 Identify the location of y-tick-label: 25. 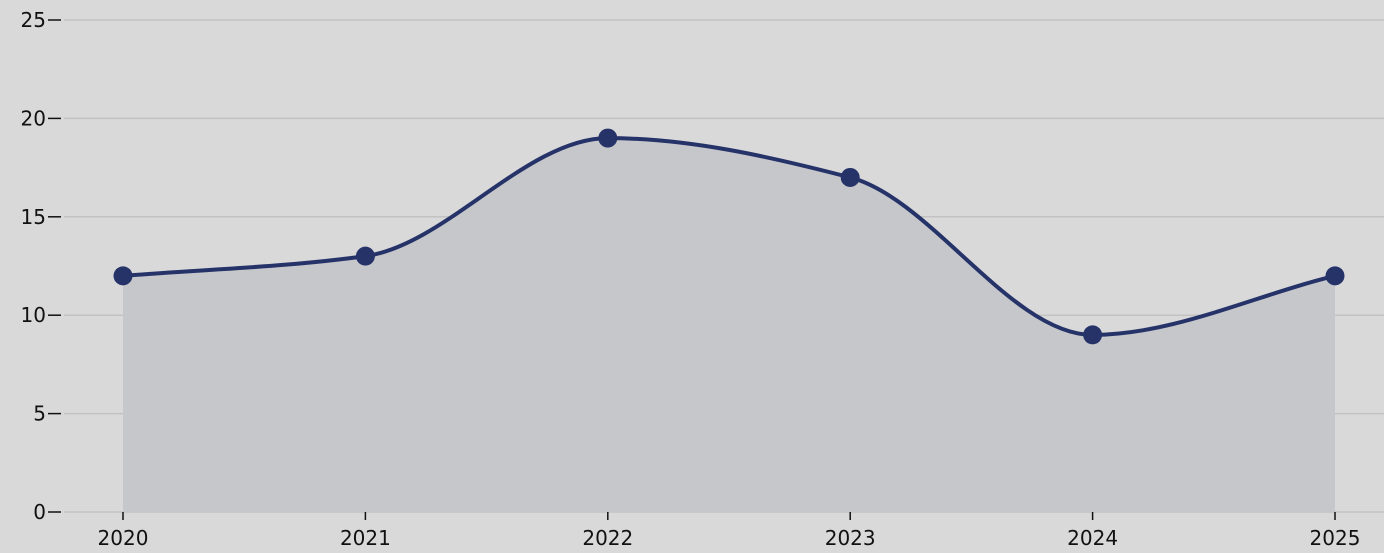
(33, 20).